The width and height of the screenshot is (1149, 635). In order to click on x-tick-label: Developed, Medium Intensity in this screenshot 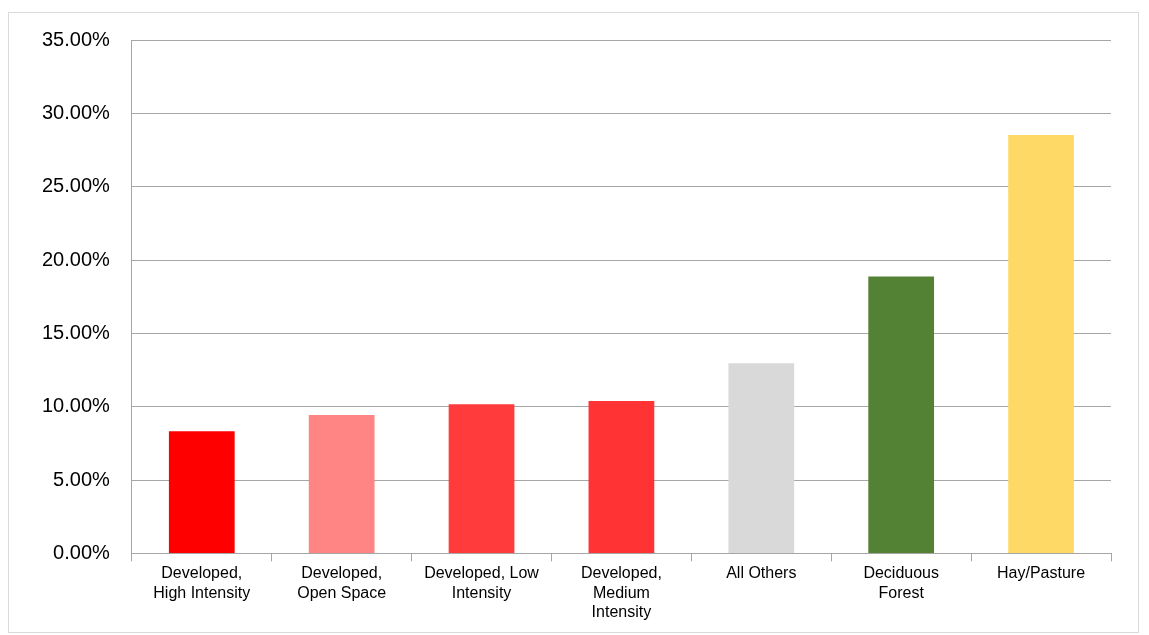, I will do `click(621, 592)`.